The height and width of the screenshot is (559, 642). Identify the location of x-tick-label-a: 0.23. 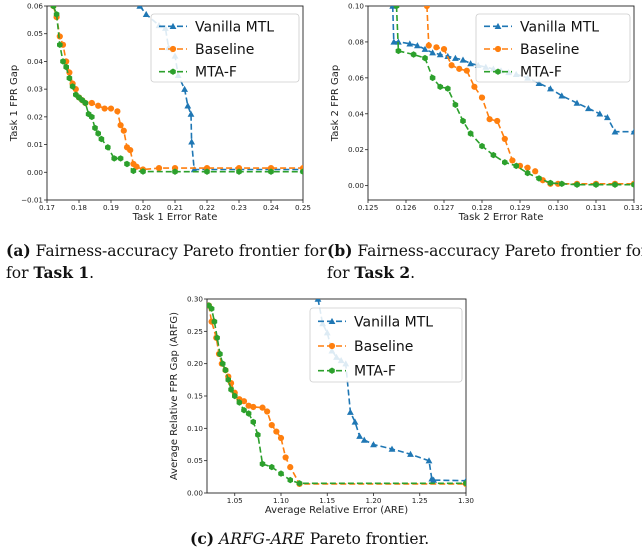
(239, 207).